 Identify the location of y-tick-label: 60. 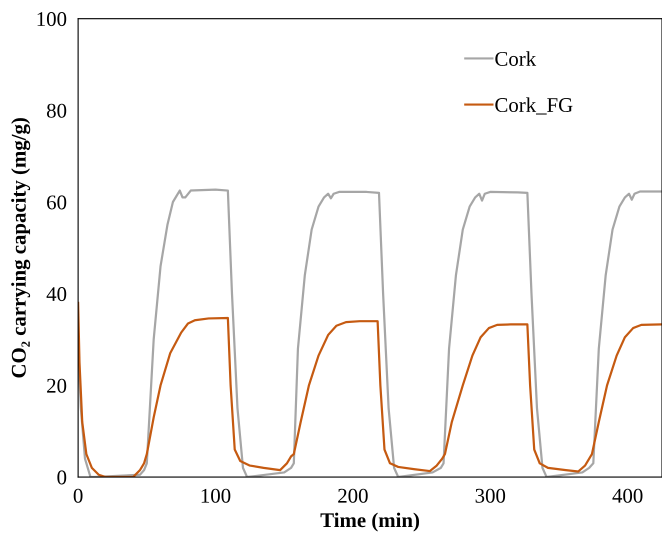
(56, 202).